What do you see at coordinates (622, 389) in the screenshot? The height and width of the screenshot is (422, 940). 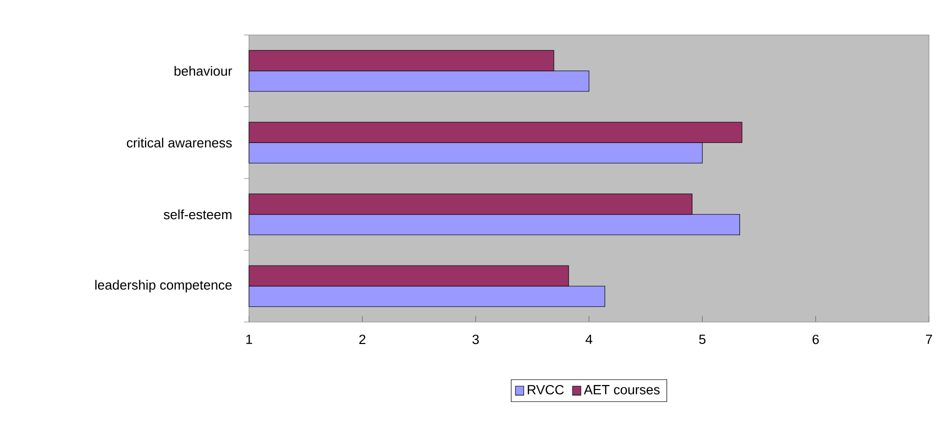 I see `legend-label: AET courses` at bounding box center [622, 389].